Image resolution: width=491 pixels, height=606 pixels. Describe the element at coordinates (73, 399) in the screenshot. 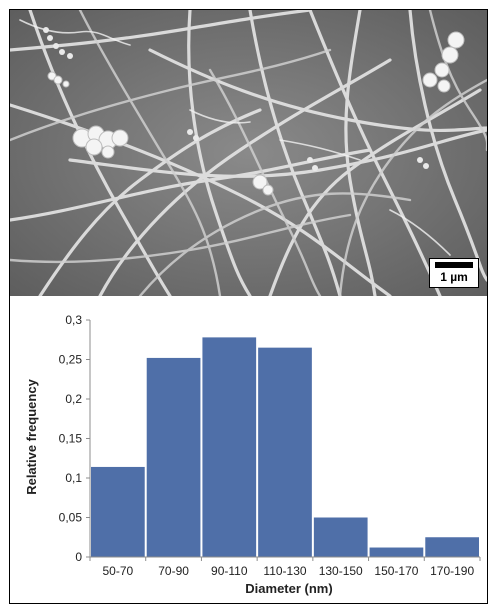

I see `y-tick-label: 0,2` at that location.